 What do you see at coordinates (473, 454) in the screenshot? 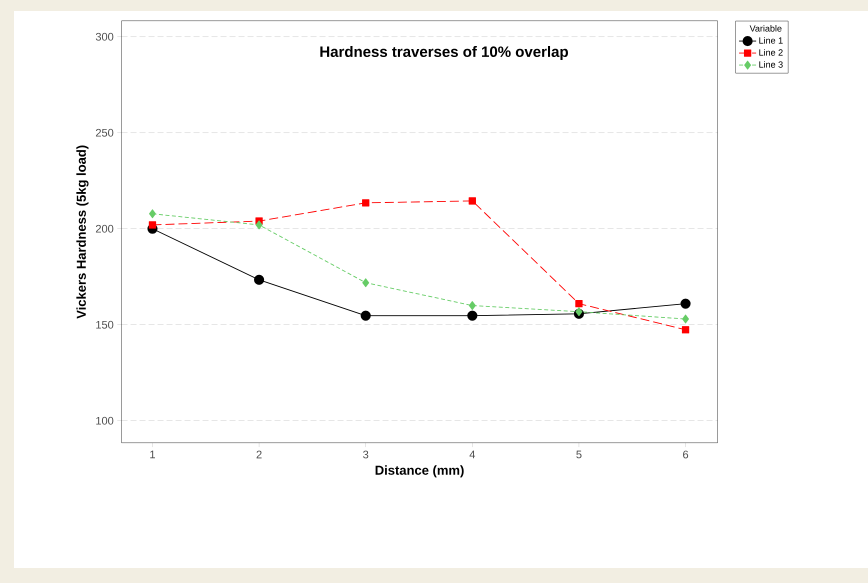
I see `x-tick-label: 4` at bounding box center [473, 454].